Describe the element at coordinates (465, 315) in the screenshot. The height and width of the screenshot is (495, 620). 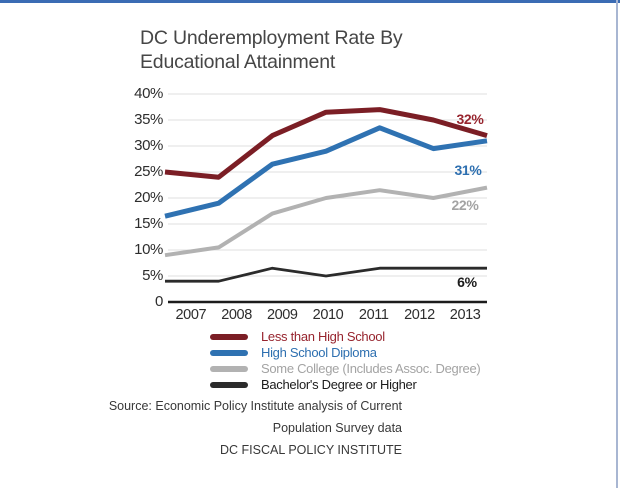
I see `x-axis-tick: 2013` at that location.